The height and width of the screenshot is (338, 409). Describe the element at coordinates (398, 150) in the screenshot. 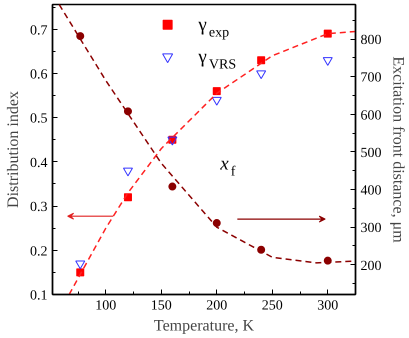

I see `y2-axis-title: Excitation front distance, μm` at that location.